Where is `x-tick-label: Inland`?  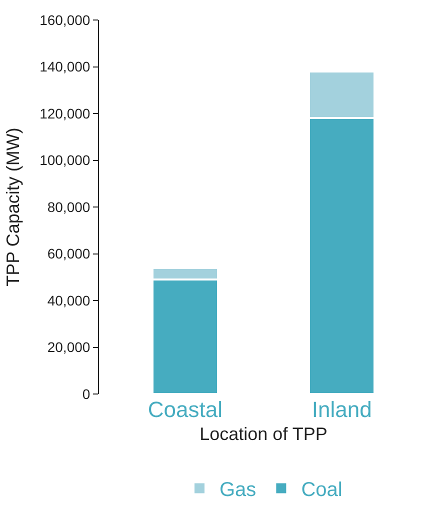 x-tick-label: Inland is located at coordinates (342, 409).